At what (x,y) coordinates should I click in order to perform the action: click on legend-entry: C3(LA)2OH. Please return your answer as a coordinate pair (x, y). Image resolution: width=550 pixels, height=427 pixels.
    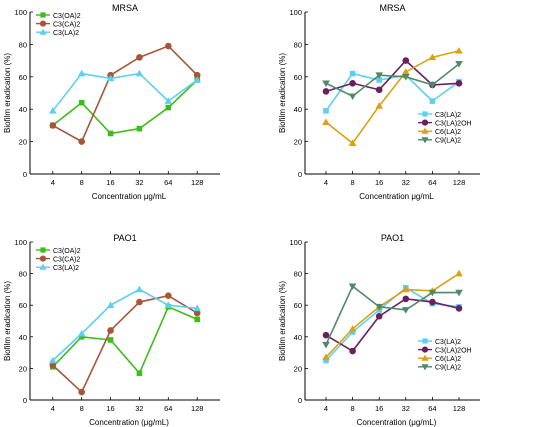
    Looking at the image, I should click on (453, 123).